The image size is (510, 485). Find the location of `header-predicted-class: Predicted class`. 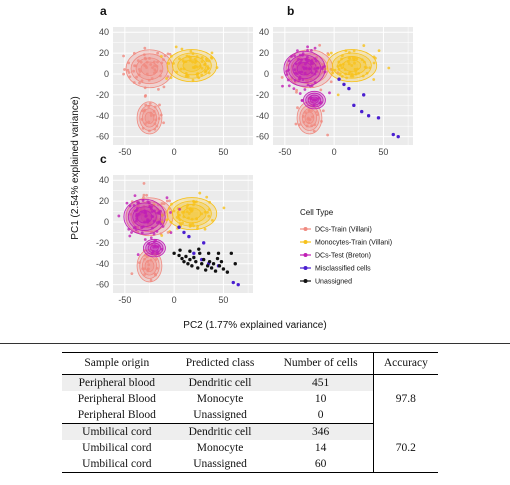

header-predicted-class: Predicted class is located at coordinates (220, 363).